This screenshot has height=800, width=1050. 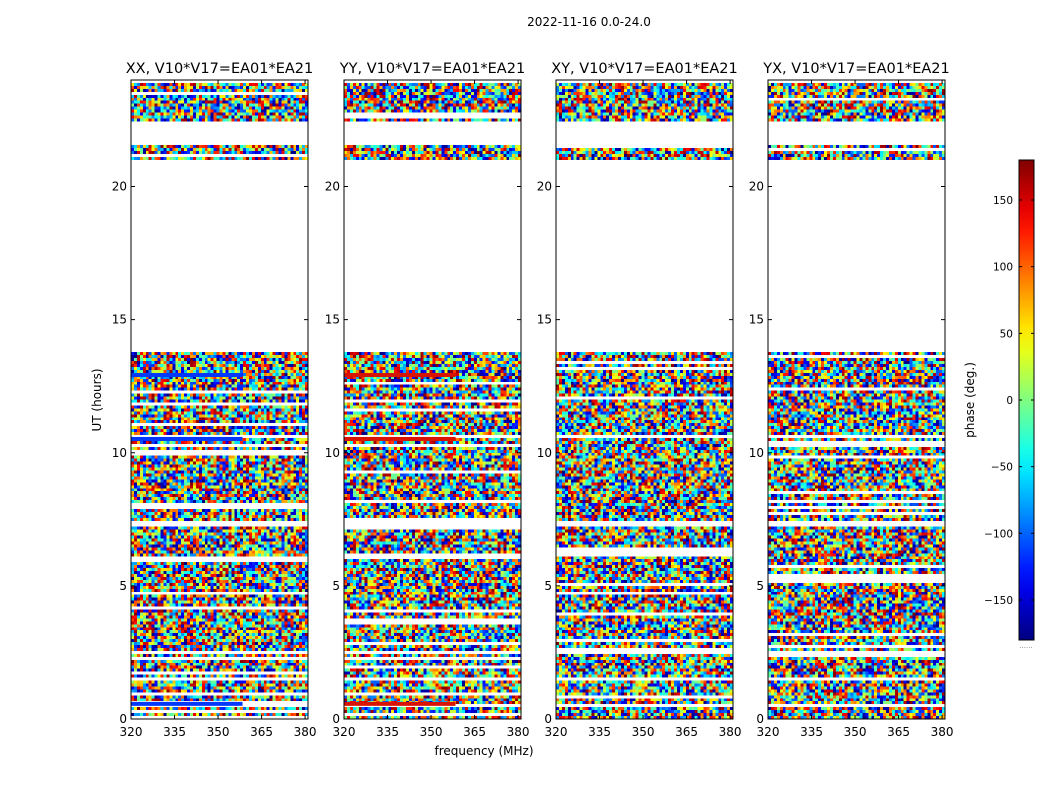 I want to click on x-tick-label-0-0: 320, so click(x=131, y=732).